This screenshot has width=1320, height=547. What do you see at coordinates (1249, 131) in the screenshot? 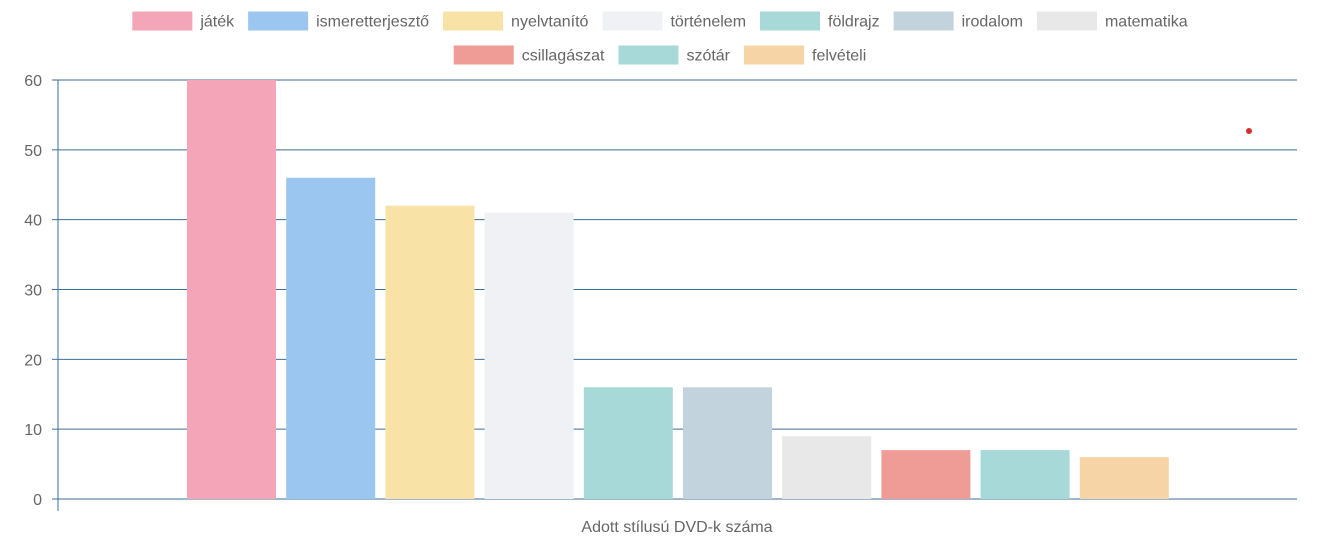
I see `red-dot-marker` at bounding box center [1249, 131].